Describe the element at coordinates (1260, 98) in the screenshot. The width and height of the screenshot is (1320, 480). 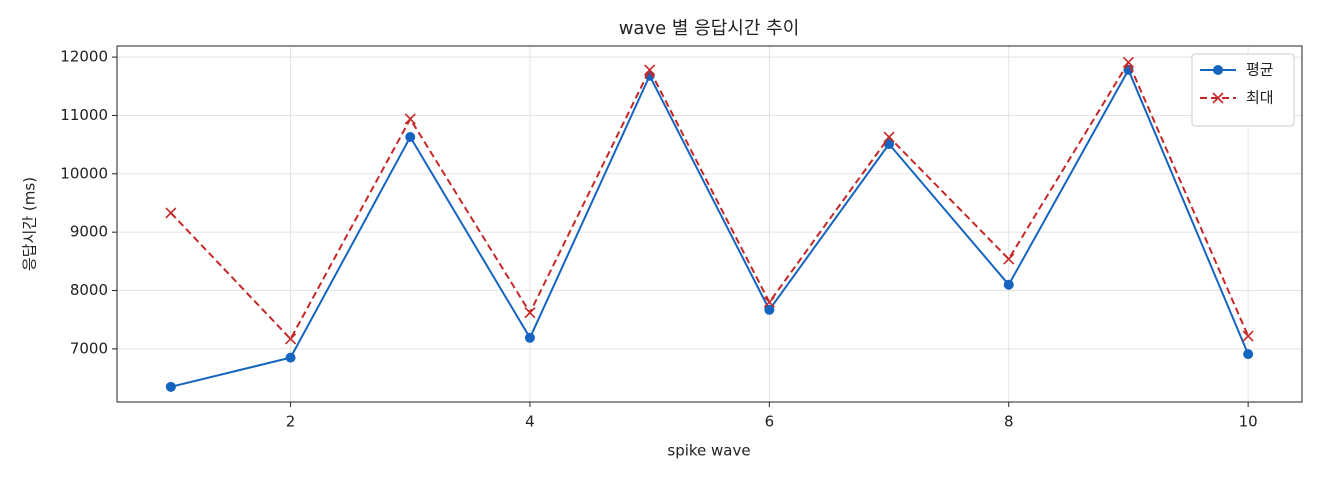
I see `legend-label: 최대` at that location.